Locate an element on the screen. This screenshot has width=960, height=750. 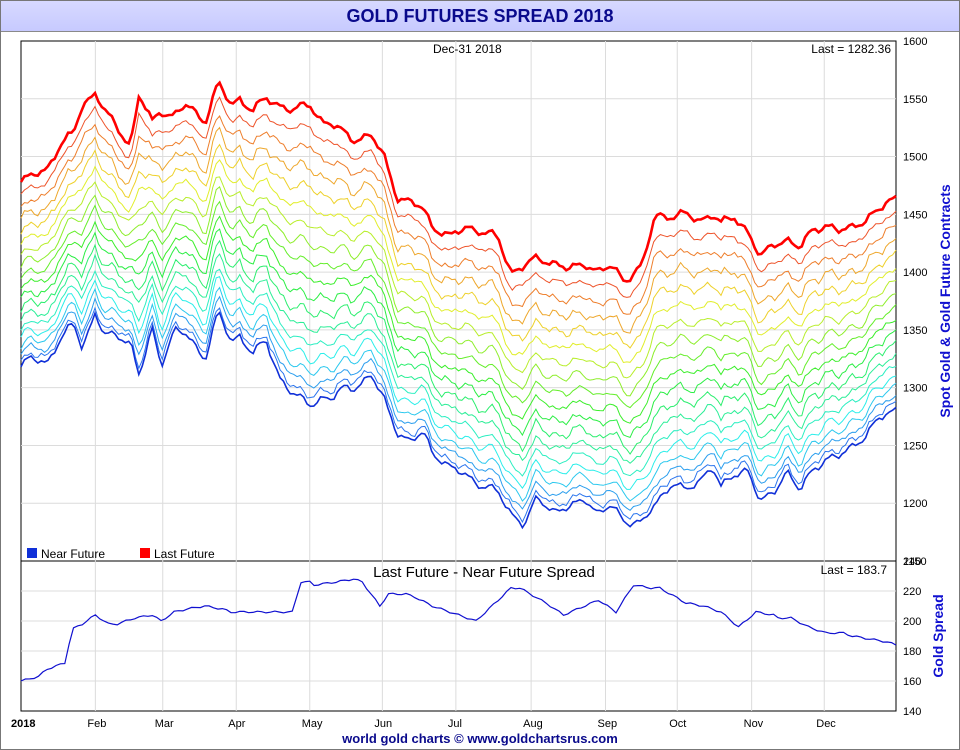
legend-label-last: Last Future is located at coordinates (184, 554).